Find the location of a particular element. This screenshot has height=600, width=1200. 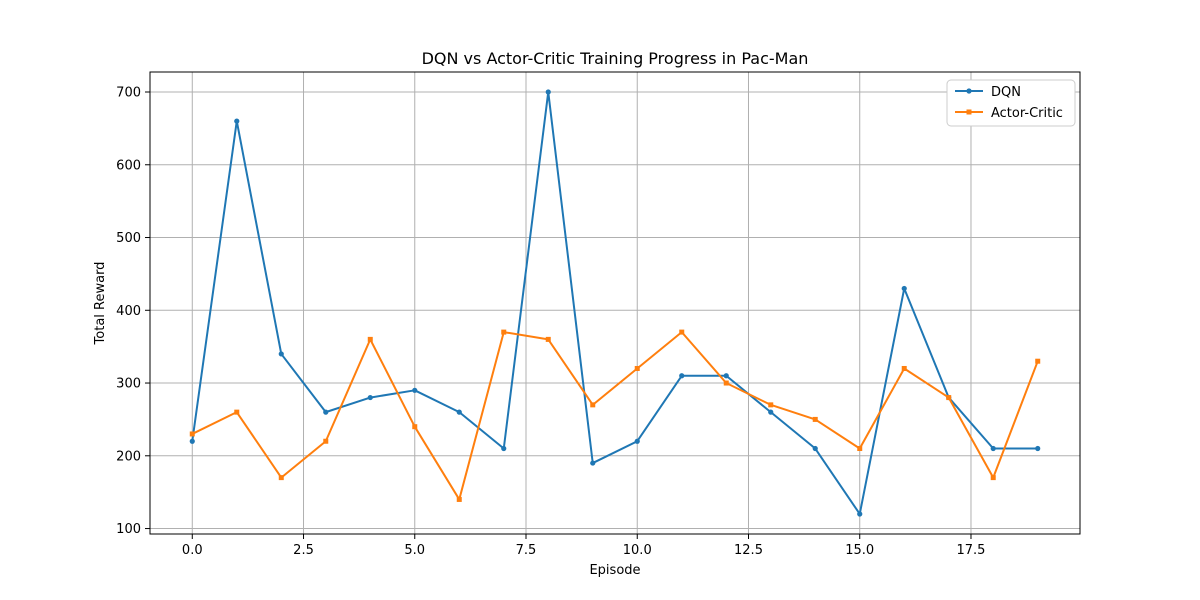

y-tick-label: 600 is located at coordinates (128, 165).